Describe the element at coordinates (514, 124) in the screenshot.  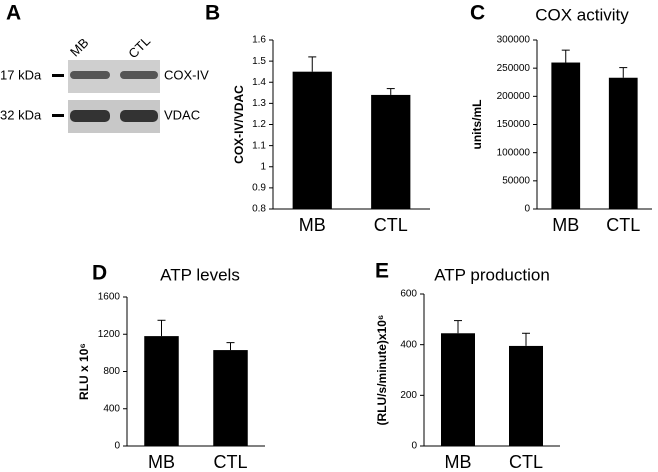
I see `y-tick-label: 150000` at that location.